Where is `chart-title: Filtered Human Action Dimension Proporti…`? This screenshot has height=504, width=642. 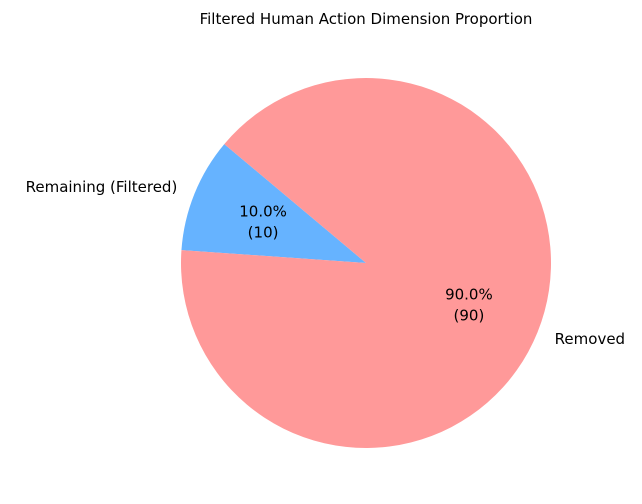 chart-title: Filtered Human Action Dimension Proporti… is located at coordinates (366, 19).